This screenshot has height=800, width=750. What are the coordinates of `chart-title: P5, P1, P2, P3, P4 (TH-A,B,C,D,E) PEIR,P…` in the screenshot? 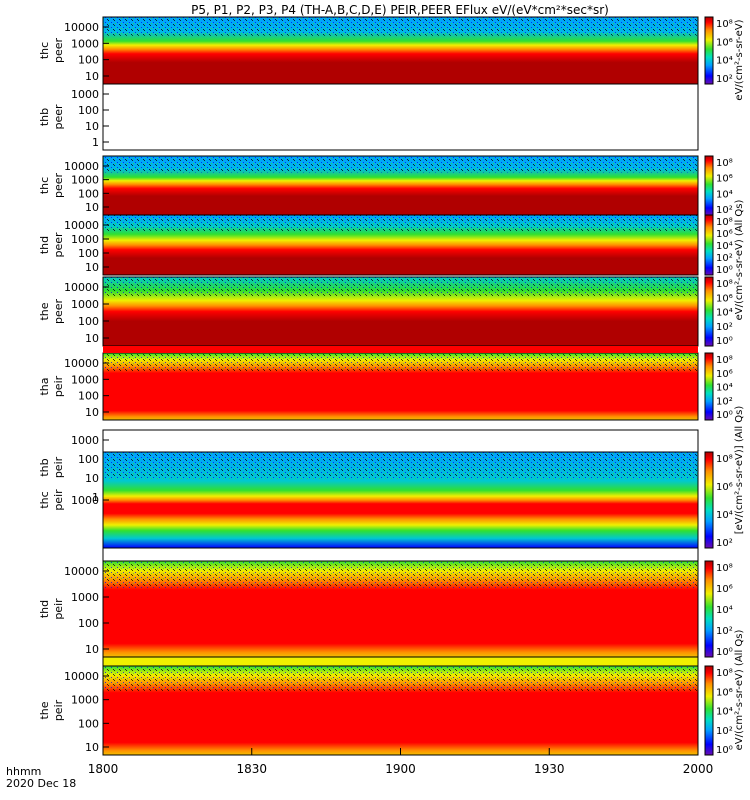 It's located at (400, 10).